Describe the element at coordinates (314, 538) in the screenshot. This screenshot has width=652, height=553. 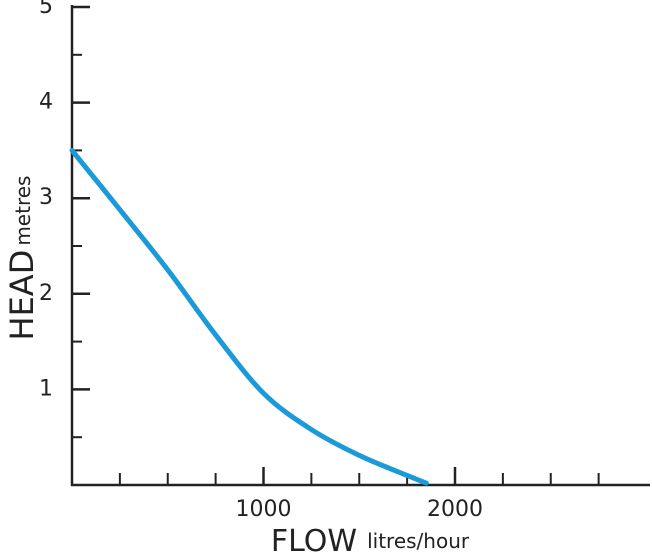
I see `x-label: FLOW` at that location.